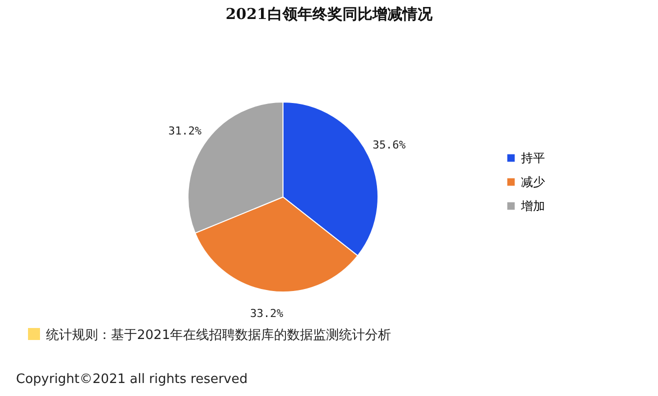  What do you see at coordinates (218, 336) in the screenshot?
I see `text: 统计规则：基于2021年在线招聘数据库的数据监测统计分析` at bounding box center [218, 336].